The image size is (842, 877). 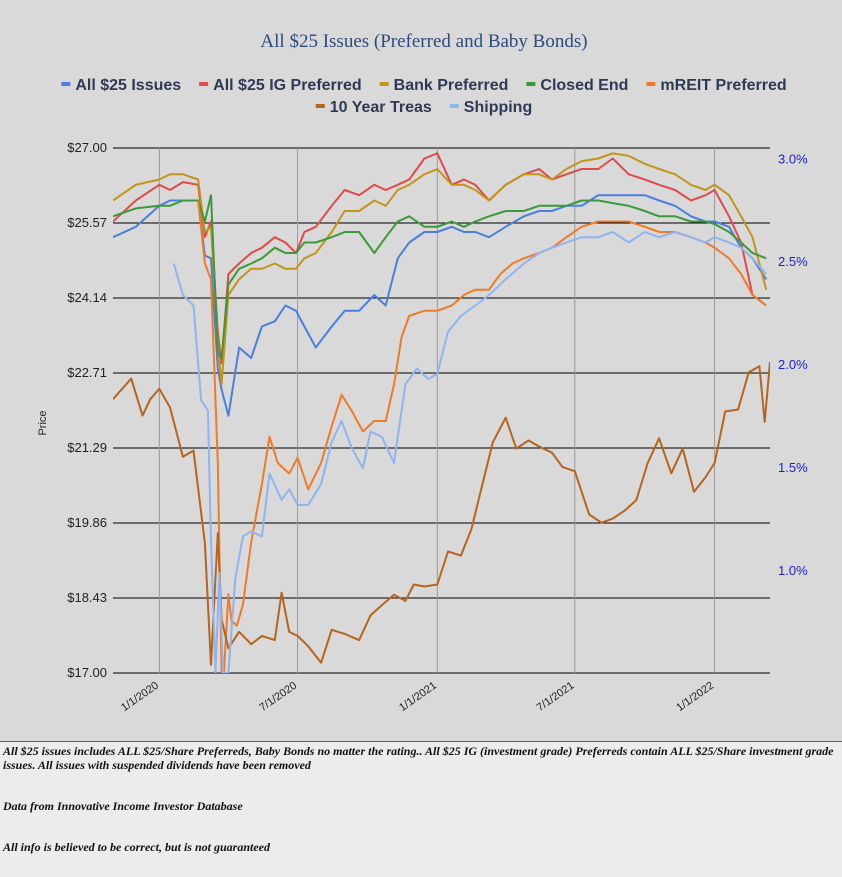 I want to click on y-tick-label: $24.14, so click(x=87, y=297).